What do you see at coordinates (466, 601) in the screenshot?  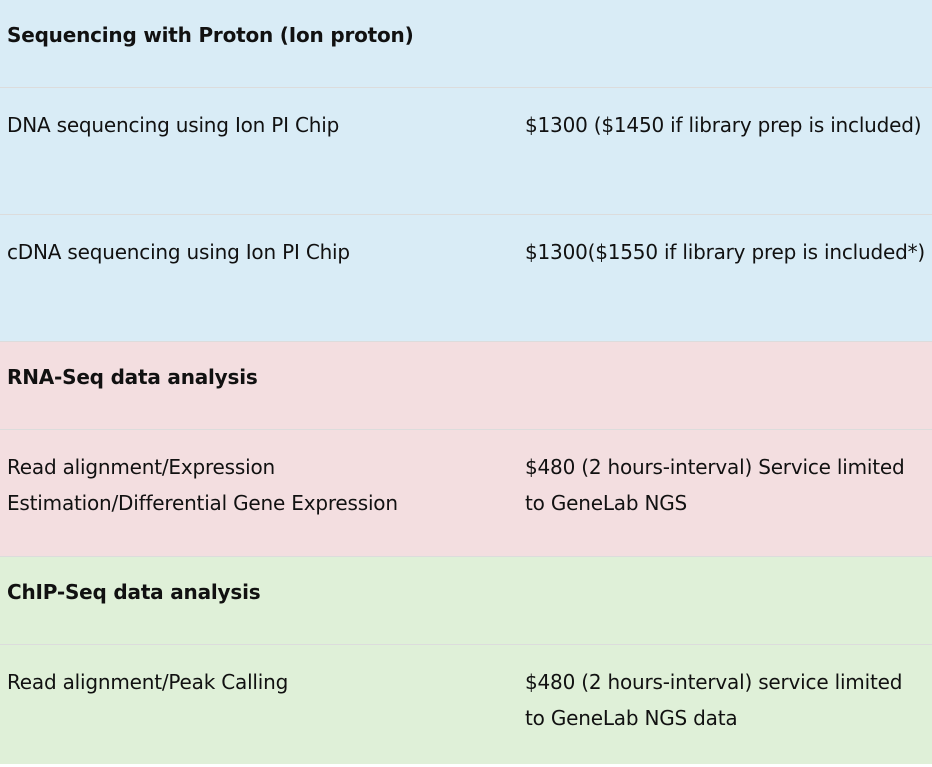 I see `section-header-chipseq: ChIP-Seq data analysis` at bounding box center [466, 601].